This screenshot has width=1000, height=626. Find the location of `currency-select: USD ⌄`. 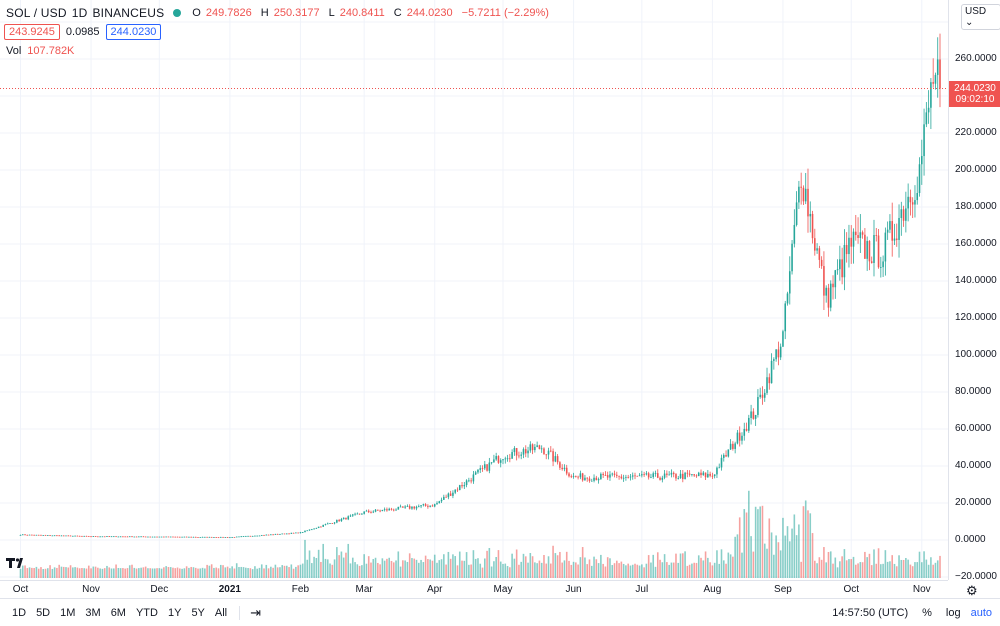

currency-select: USD ⌄ is located at coordinates (980, 17).